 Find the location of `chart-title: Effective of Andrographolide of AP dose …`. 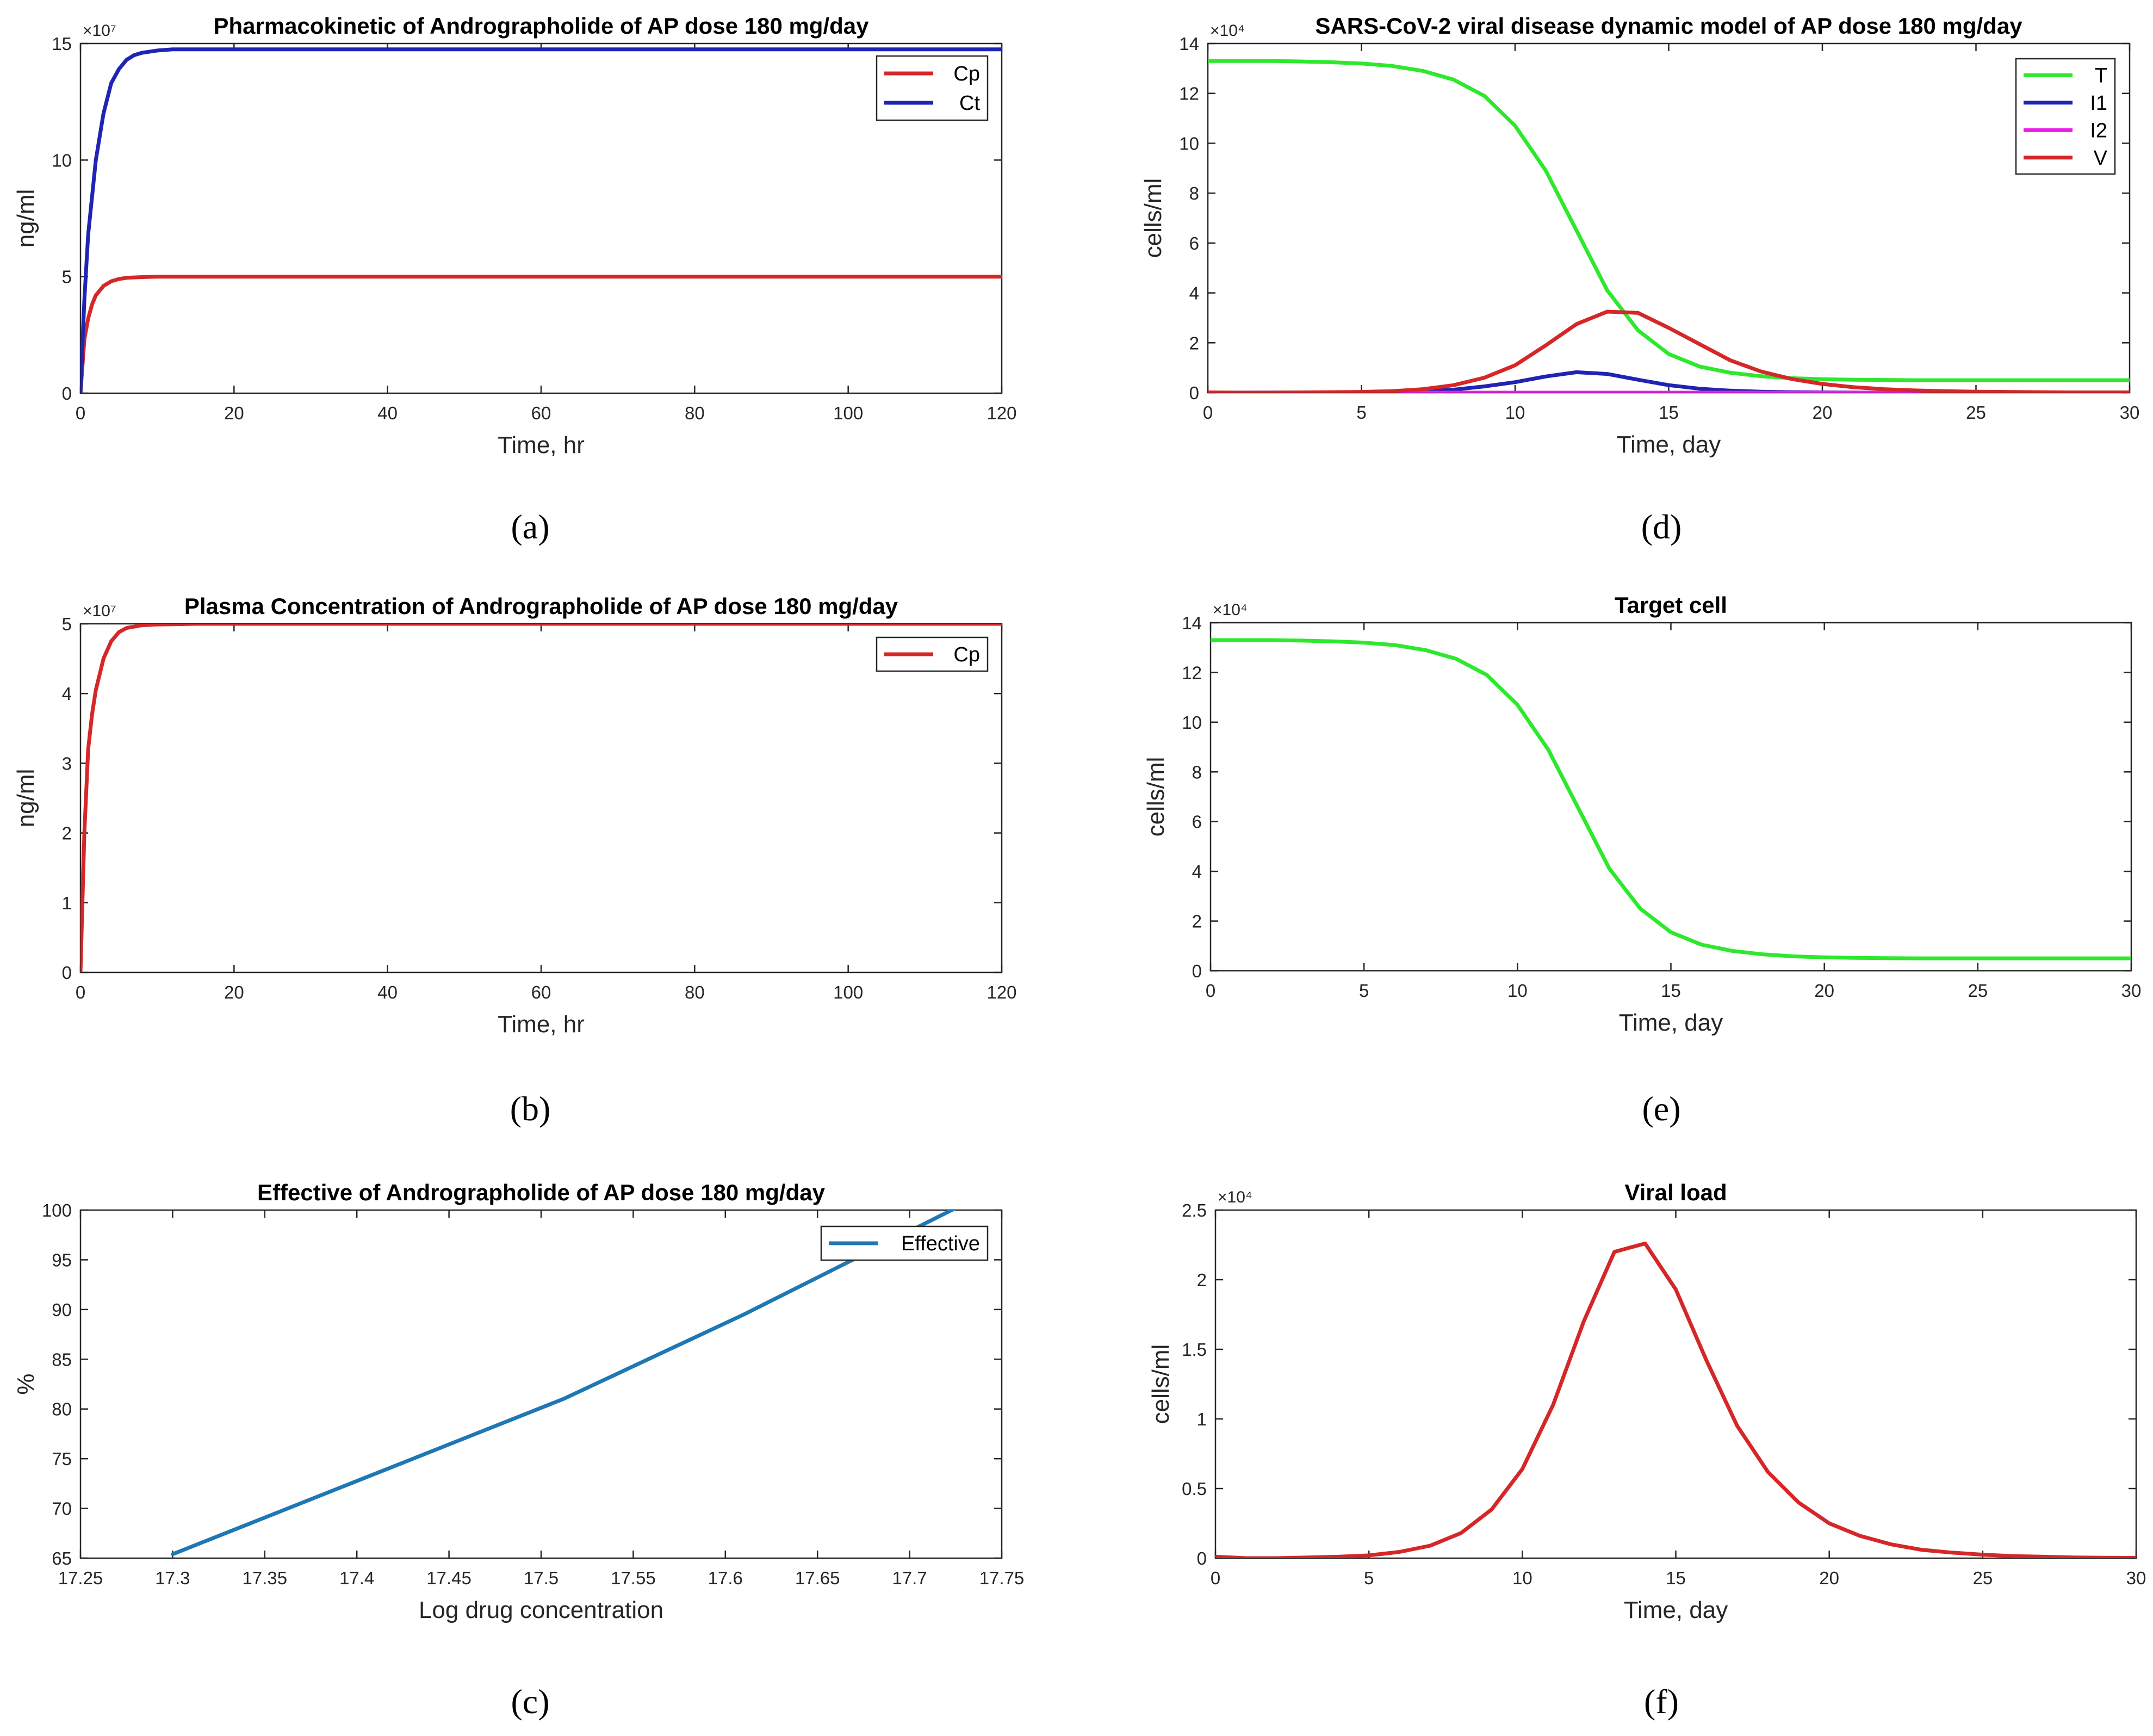

chart-title: Effective of Andrographolide of AP dose … is located at coordinates (541, 1192).